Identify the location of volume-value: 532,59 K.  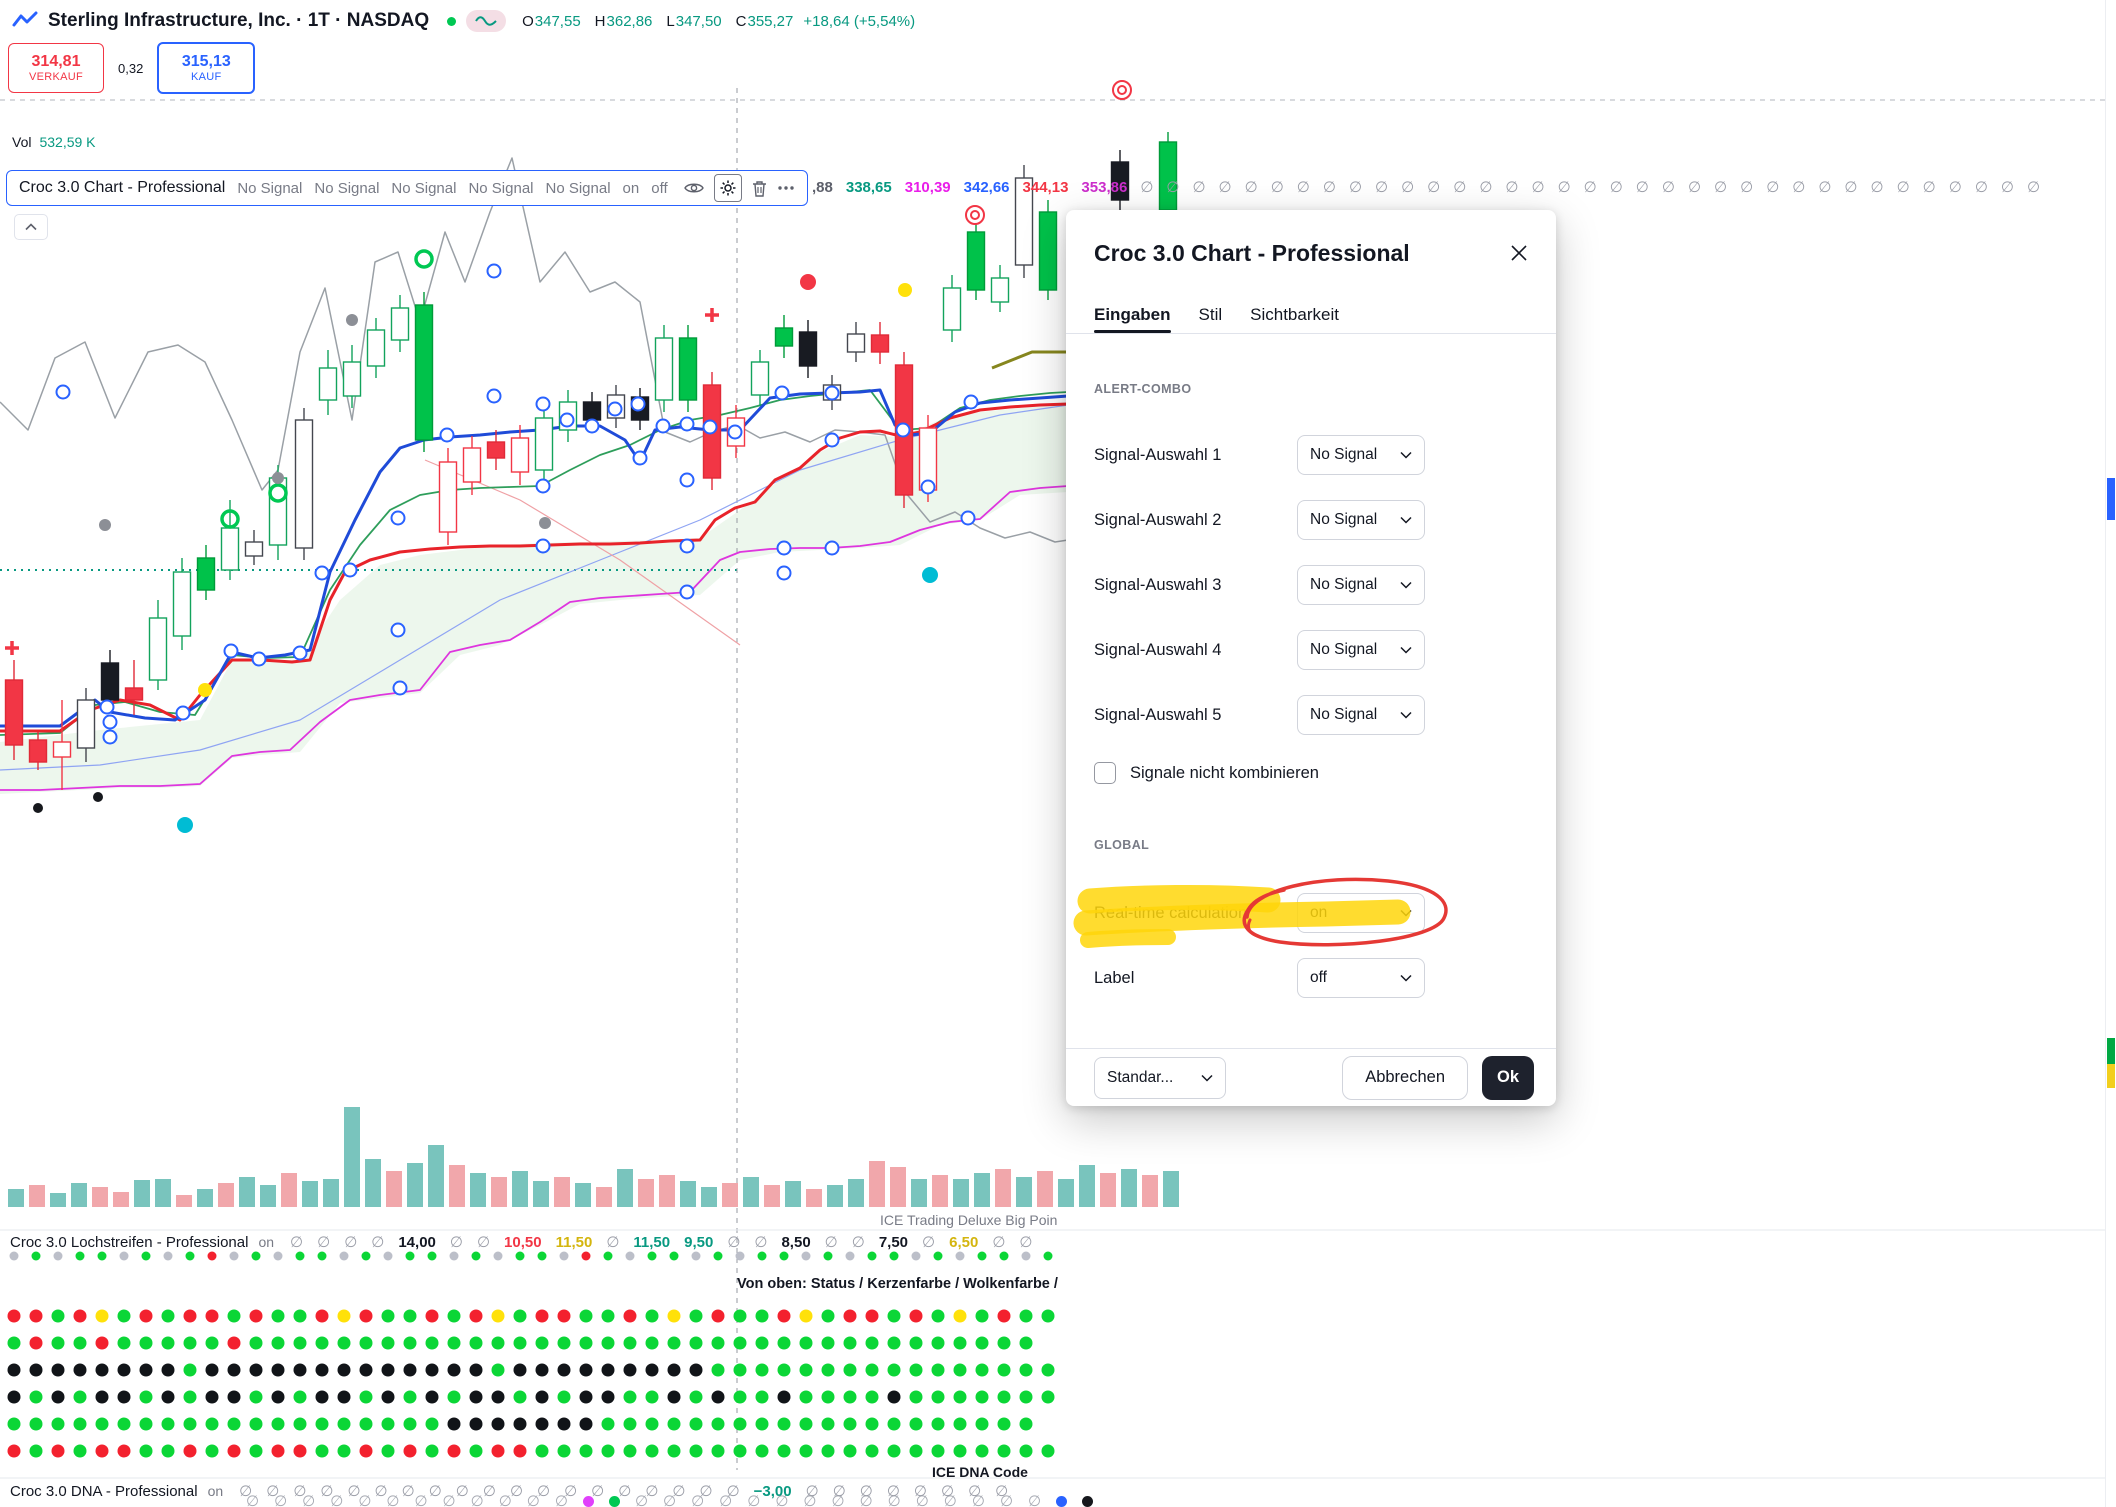
(67, 142).